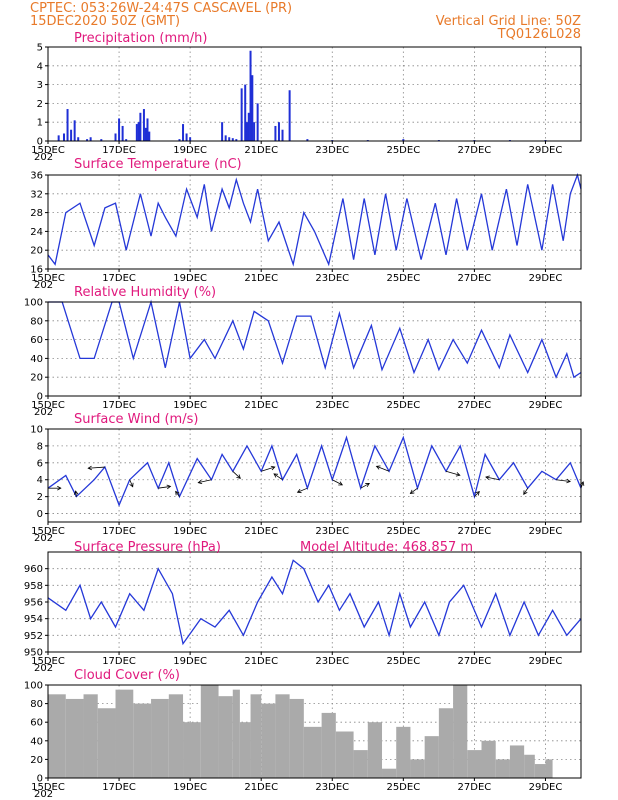 This screenshot has width=618, height=800. What do you see at coordinates (475, 405) in the screenshot?
I see `humidity-xtick-label-6: 27DEC` at bounding box center [475, 405].